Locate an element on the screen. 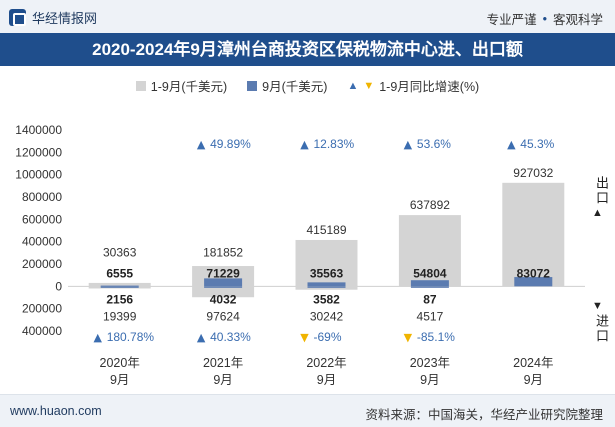 The height and width of the screenshot is (427, 615). label-export-month: 83072 is located at coordinates (534, 273).